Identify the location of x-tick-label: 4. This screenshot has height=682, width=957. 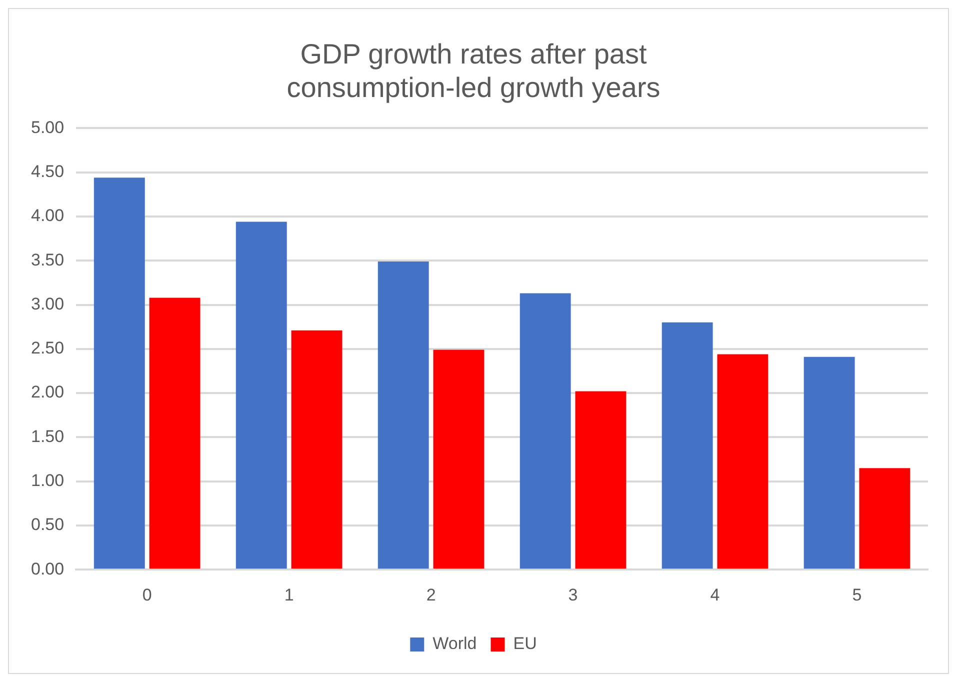
(715, 594).